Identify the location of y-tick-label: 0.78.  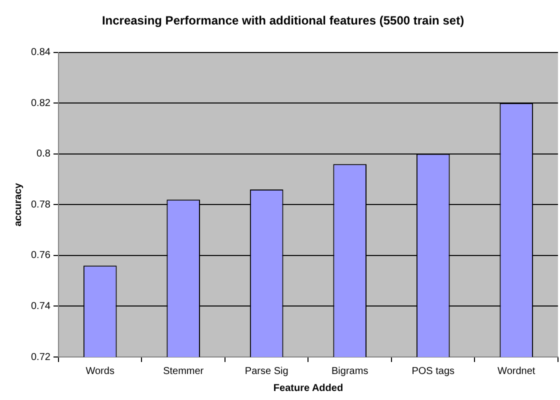
(40, 204).